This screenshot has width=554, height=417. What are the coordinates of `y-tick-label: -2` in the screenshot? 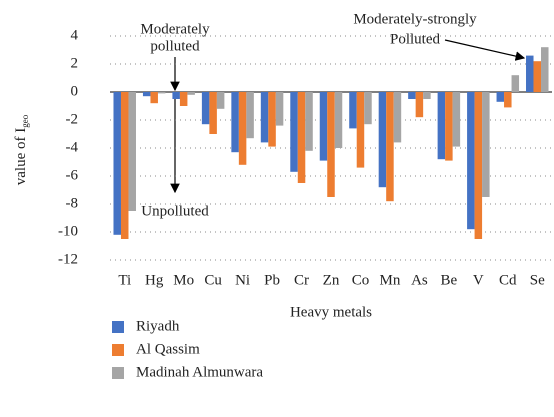 It's located at (72, 119).